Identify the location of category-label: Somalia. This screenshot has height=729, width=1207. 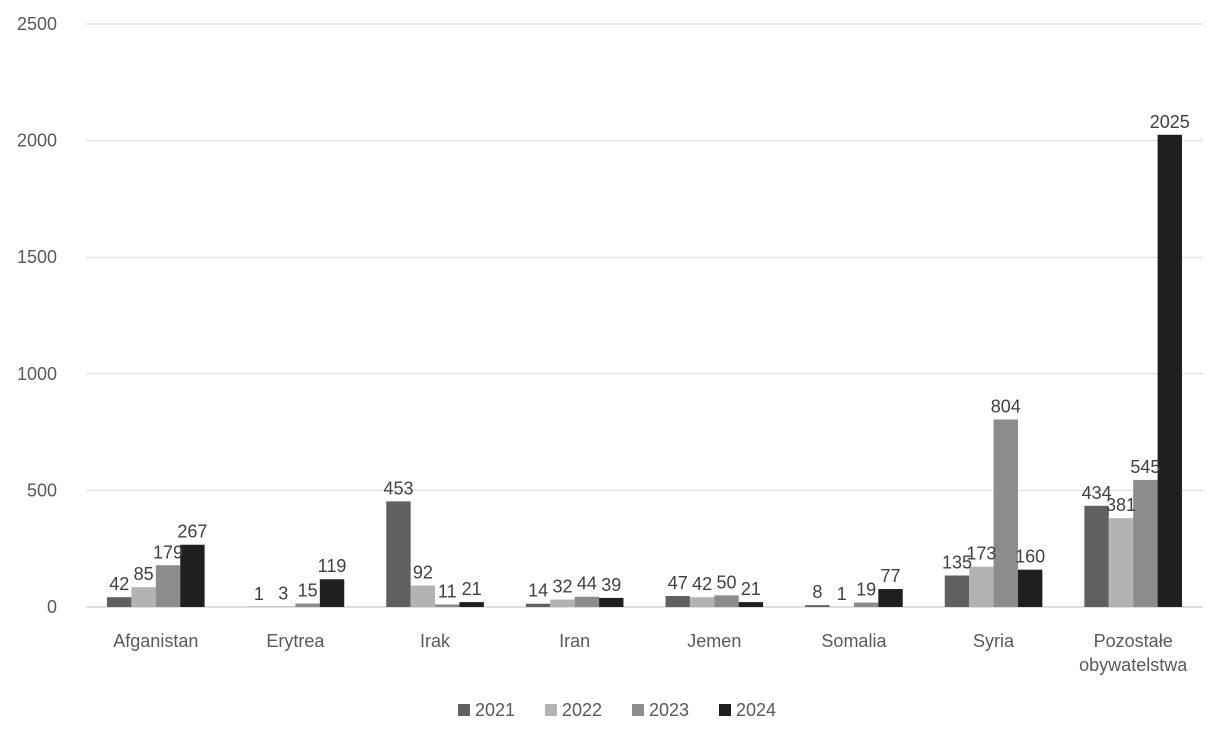
(854, 641).